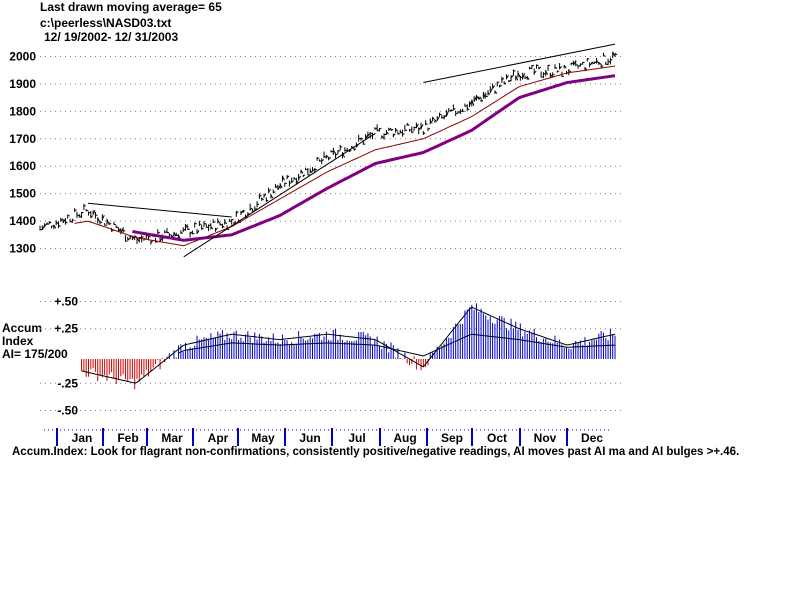  Describe the element at coordinates (356, 438) in the screenshot. I see `month-label-jul: Jul` at that location.